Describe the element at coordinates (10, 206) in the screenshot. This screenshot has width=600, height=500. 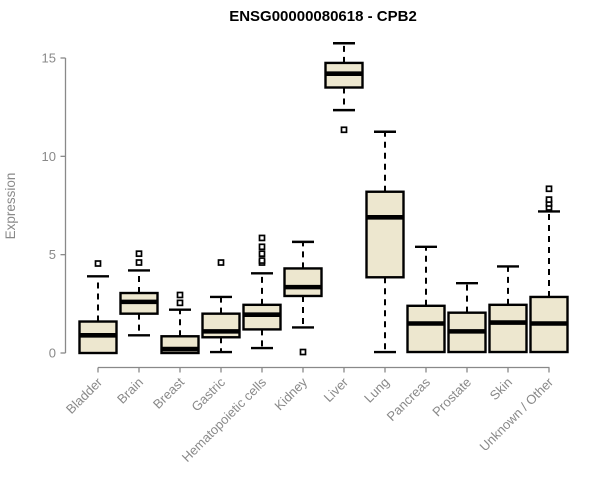
I see `y-axis-label: Expression` at that location.